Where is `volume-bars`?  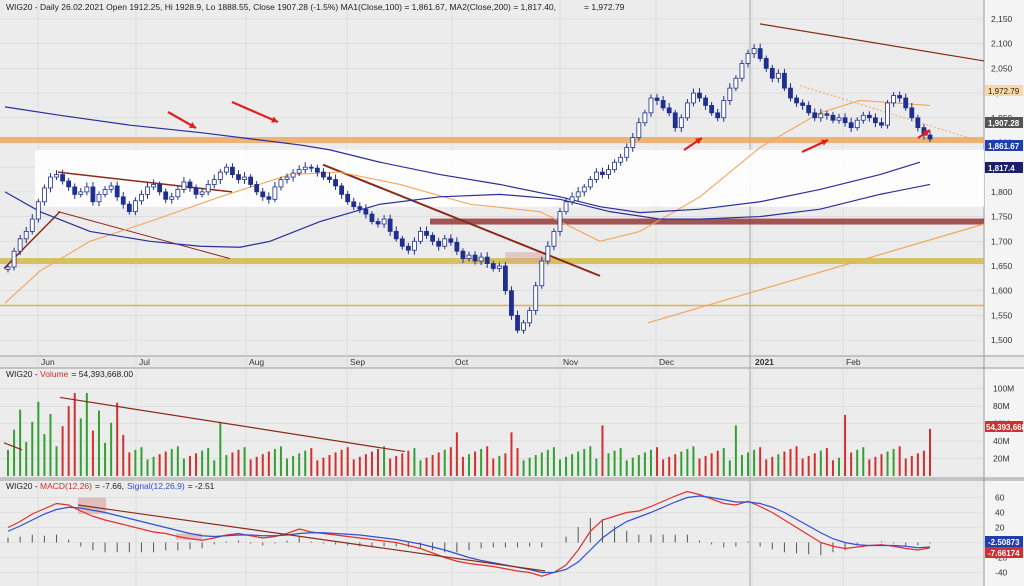 volume-bars is located at coordinates (467, 434).